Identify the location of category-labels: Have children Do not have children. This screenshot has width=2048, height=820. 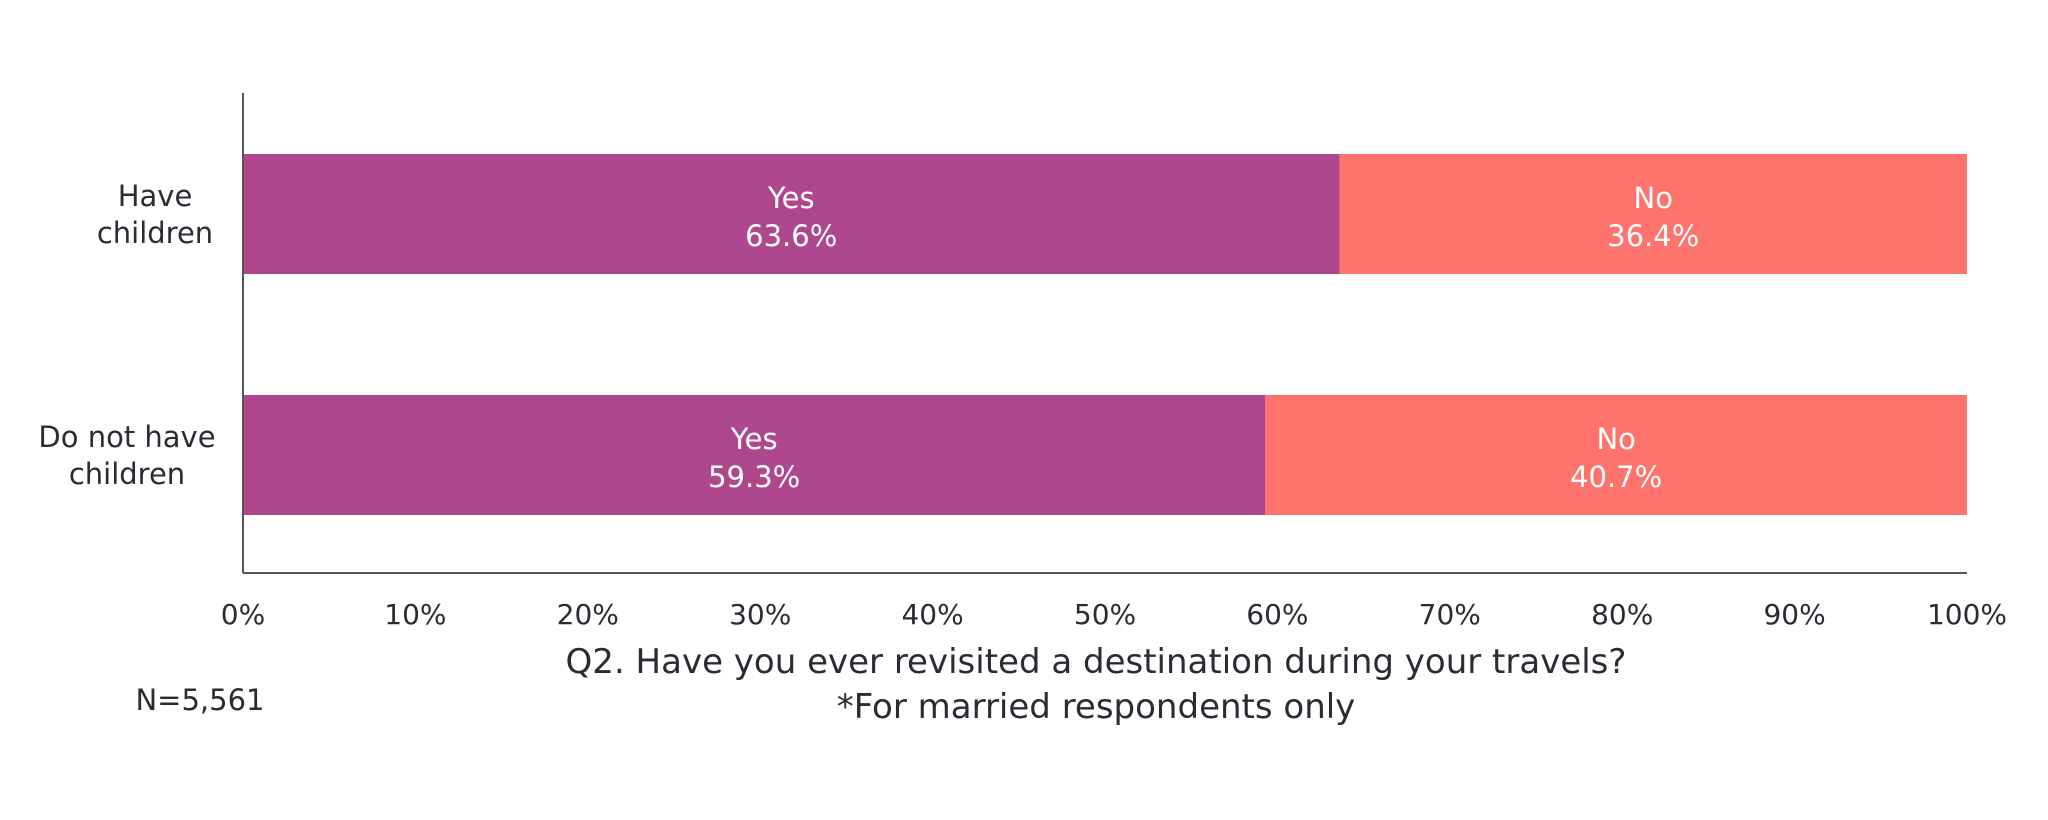
(126, 335).